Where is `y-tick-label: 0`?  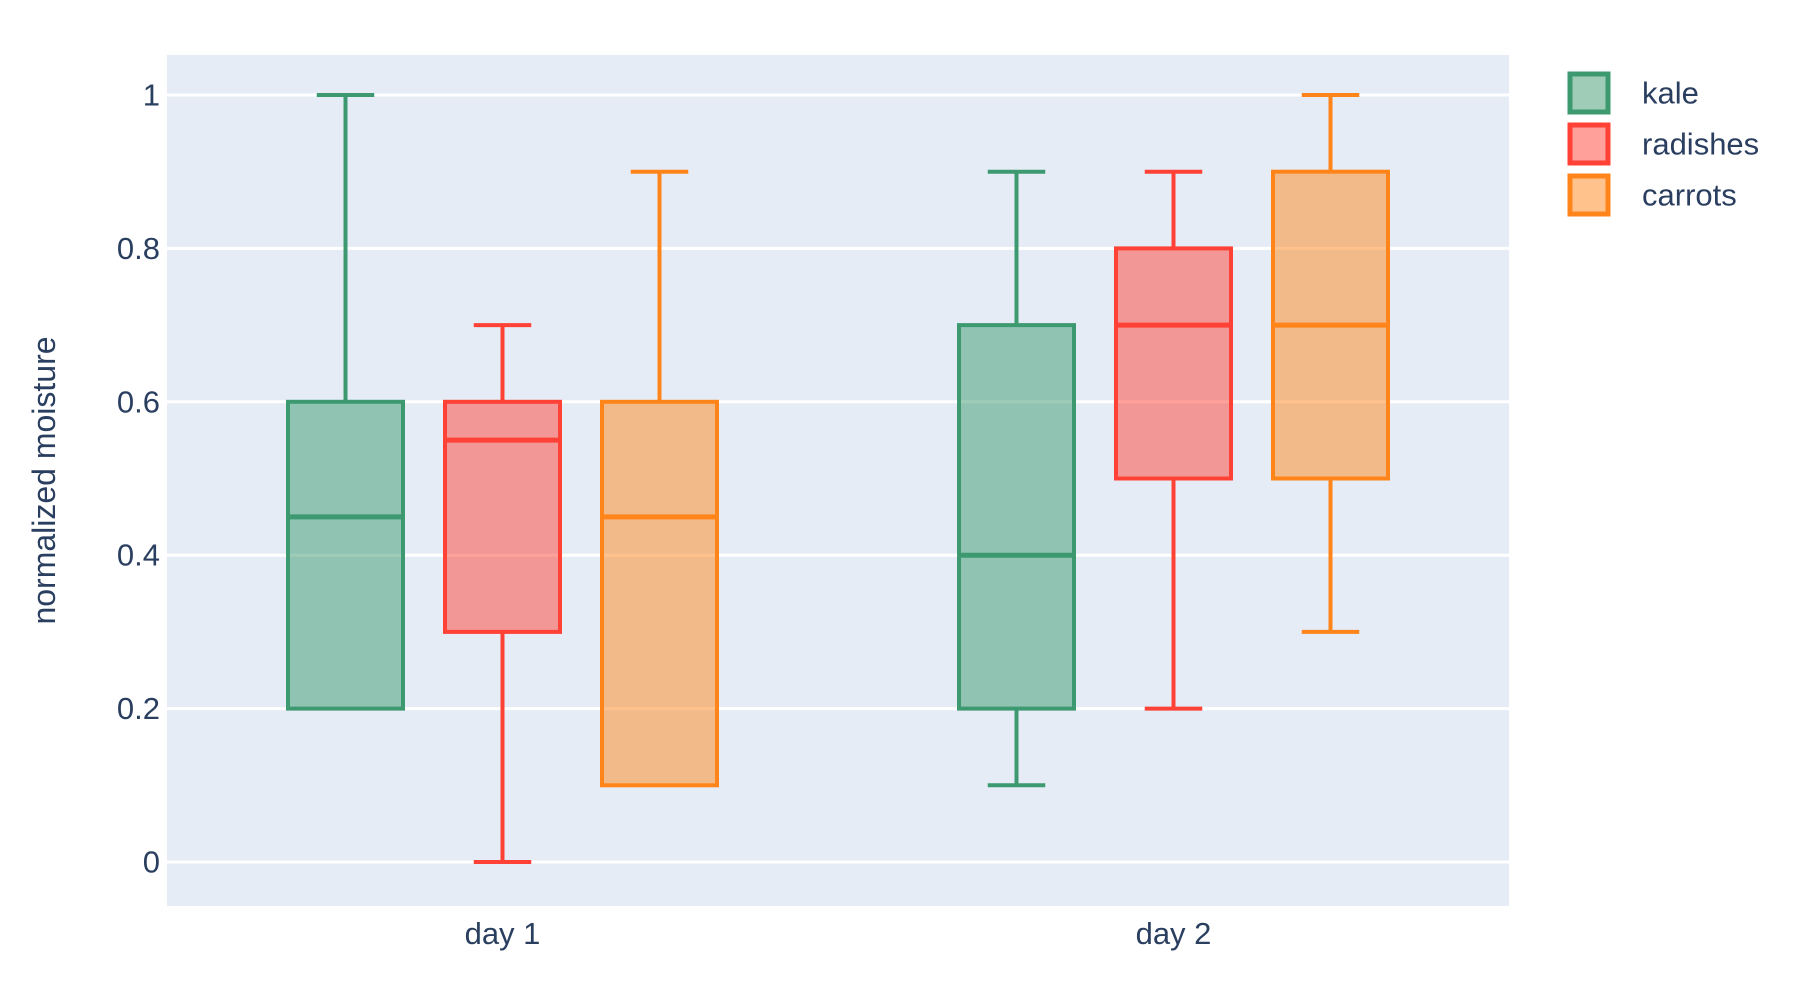
y-tick-label: 0 is located at coordinates (151, 862).